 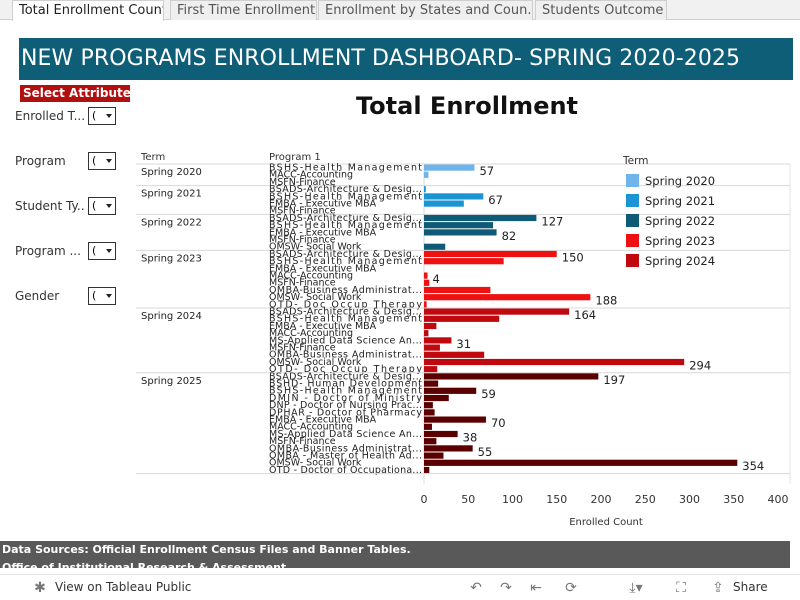 I want to click on legend-label: Spring 2022, so click(x=680, y=221).